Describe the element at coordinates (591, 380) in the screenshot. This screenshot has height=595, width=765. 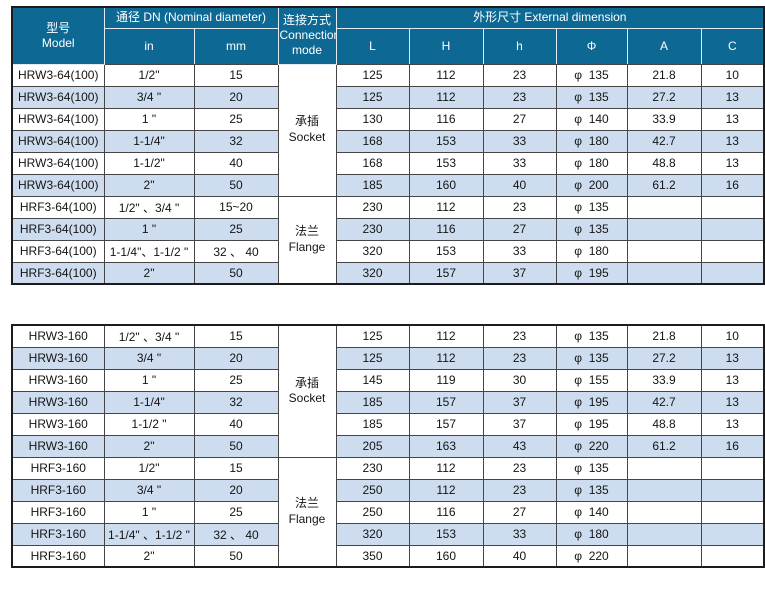
I see `dim-phi-cell: φ 155` at that location.